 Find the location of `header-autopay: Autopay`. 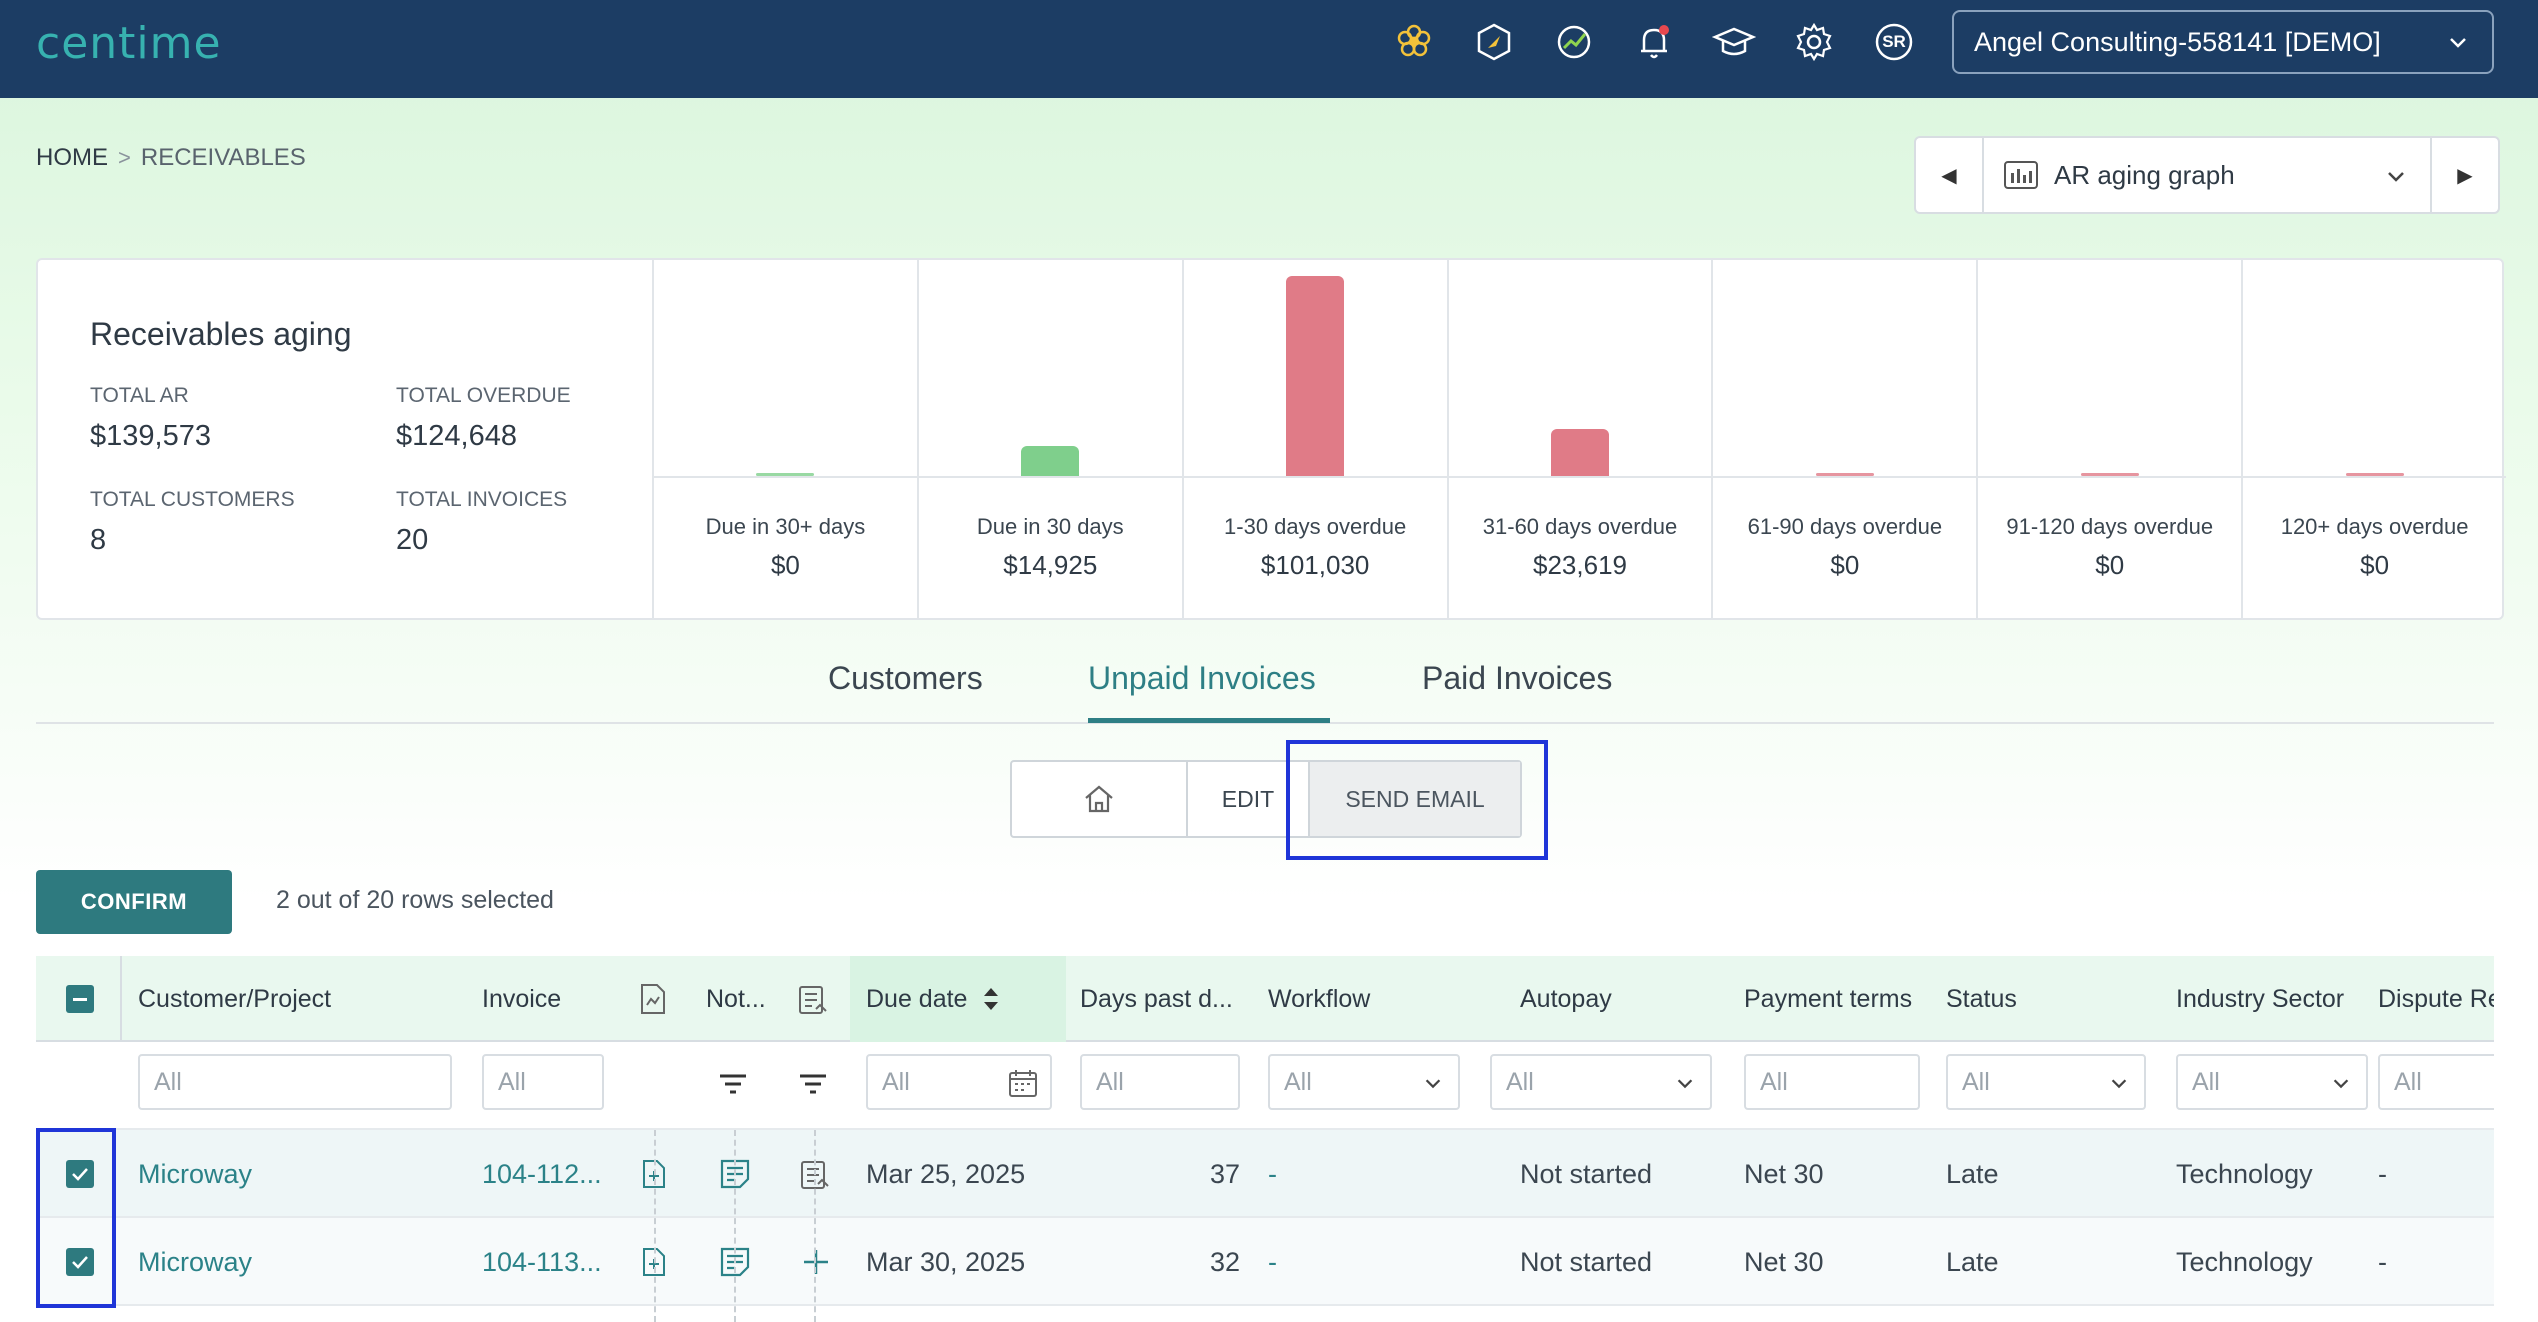

header-autopay: Autopay is located at coordinates (1566, 998).